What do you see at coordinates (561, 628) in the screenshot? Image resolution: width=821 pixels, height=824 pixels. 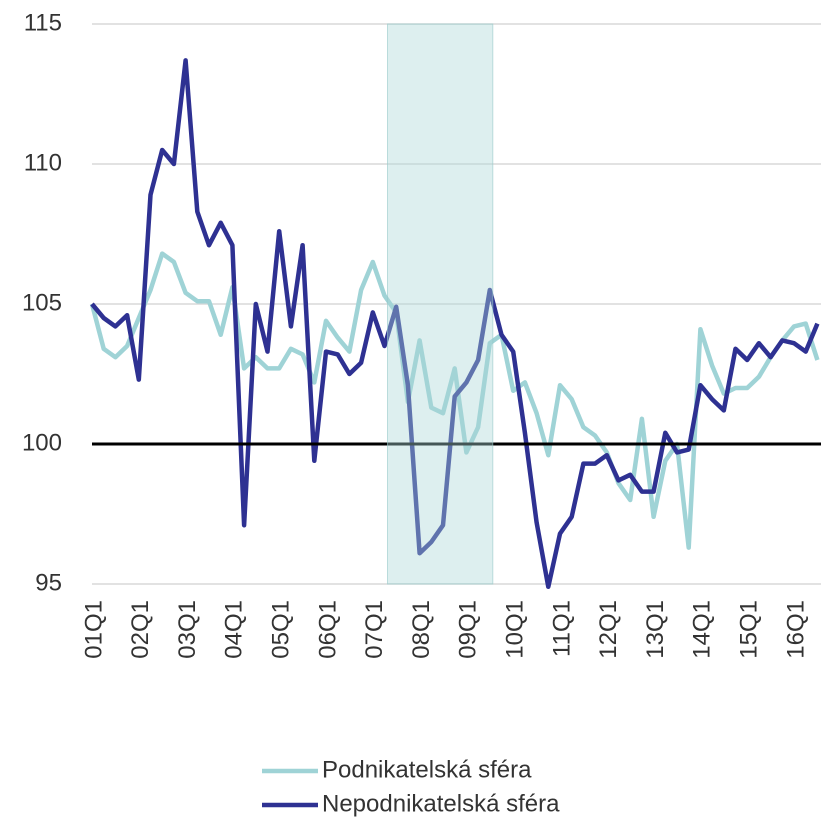 I see `x-tick-label: 11Q1` at bounding box center [561, 628].